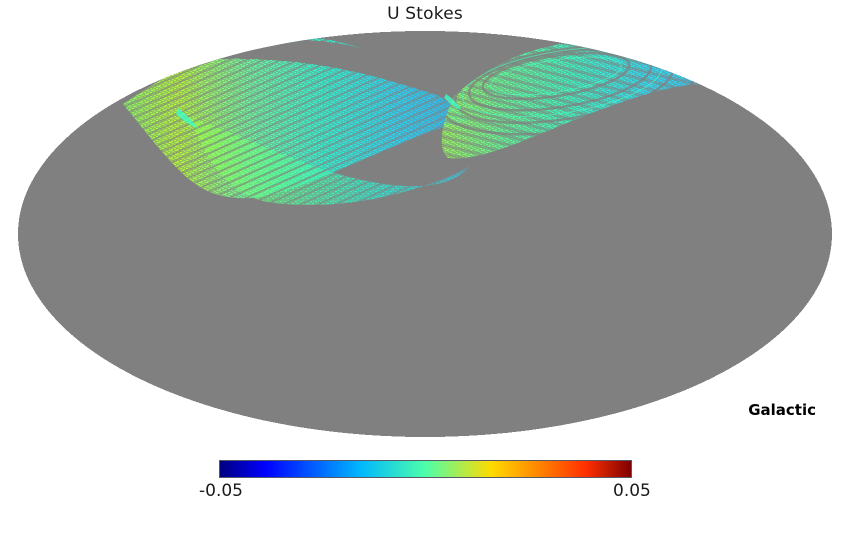  Describe the element at coordinates (319, 111) in the screenshot. I see `swath-crossing-nodes` at that location.